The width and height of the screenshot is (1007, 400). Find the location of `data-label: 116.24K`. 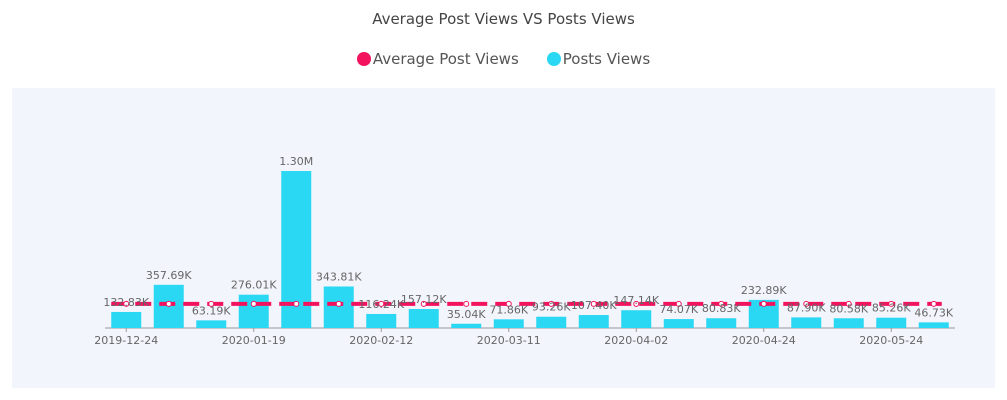

data-label: 116.24K is located at coordinates (381, 304).